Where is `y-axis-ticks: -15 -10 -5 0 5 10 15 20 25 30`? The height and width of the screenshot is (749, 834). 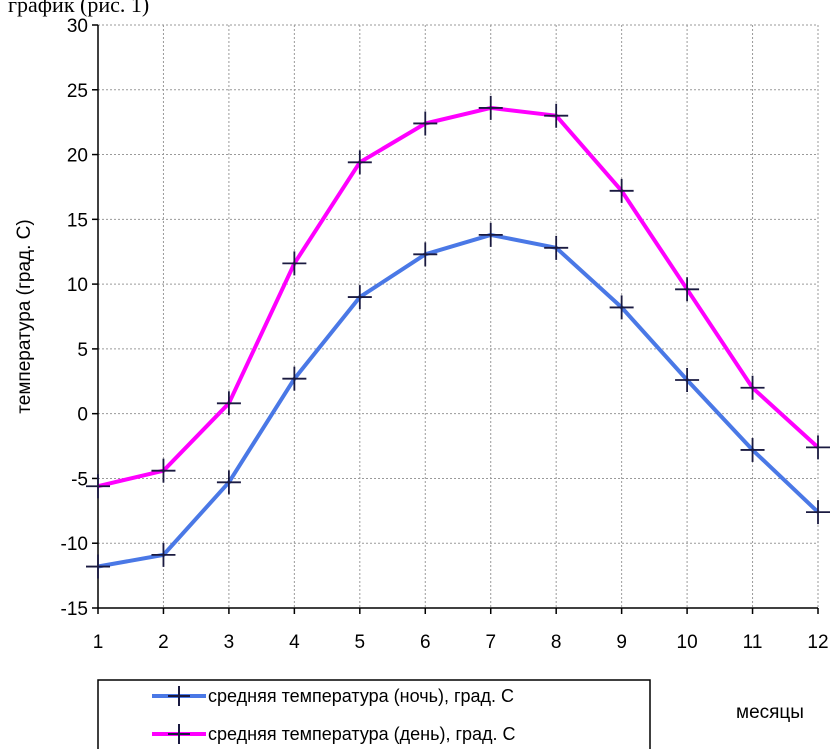
y-axis-ticks: -15 -10 -5 0 5 10 15 20 25 30 is located at coordinates (79, 318).